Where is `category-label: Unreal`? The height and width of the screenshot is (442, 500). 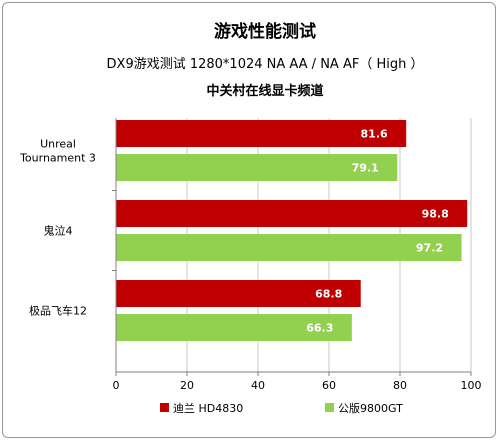 category-label: Unreal is located at coordinates (58, 144).